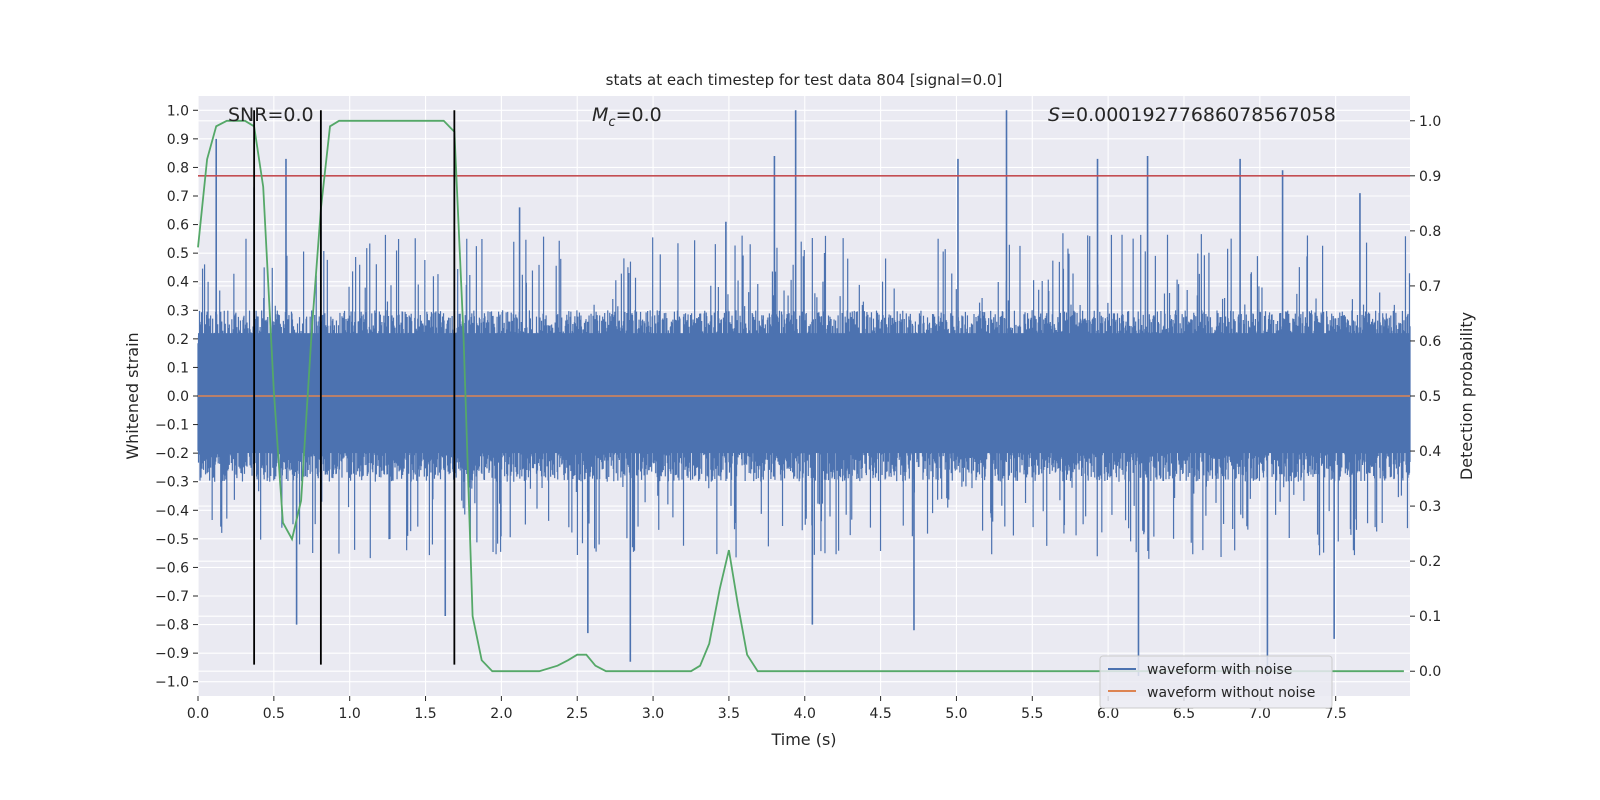 This screenshot has width=1600, height=800. I want to click on chirp-mass-value: =0.0, so click(639, 115).